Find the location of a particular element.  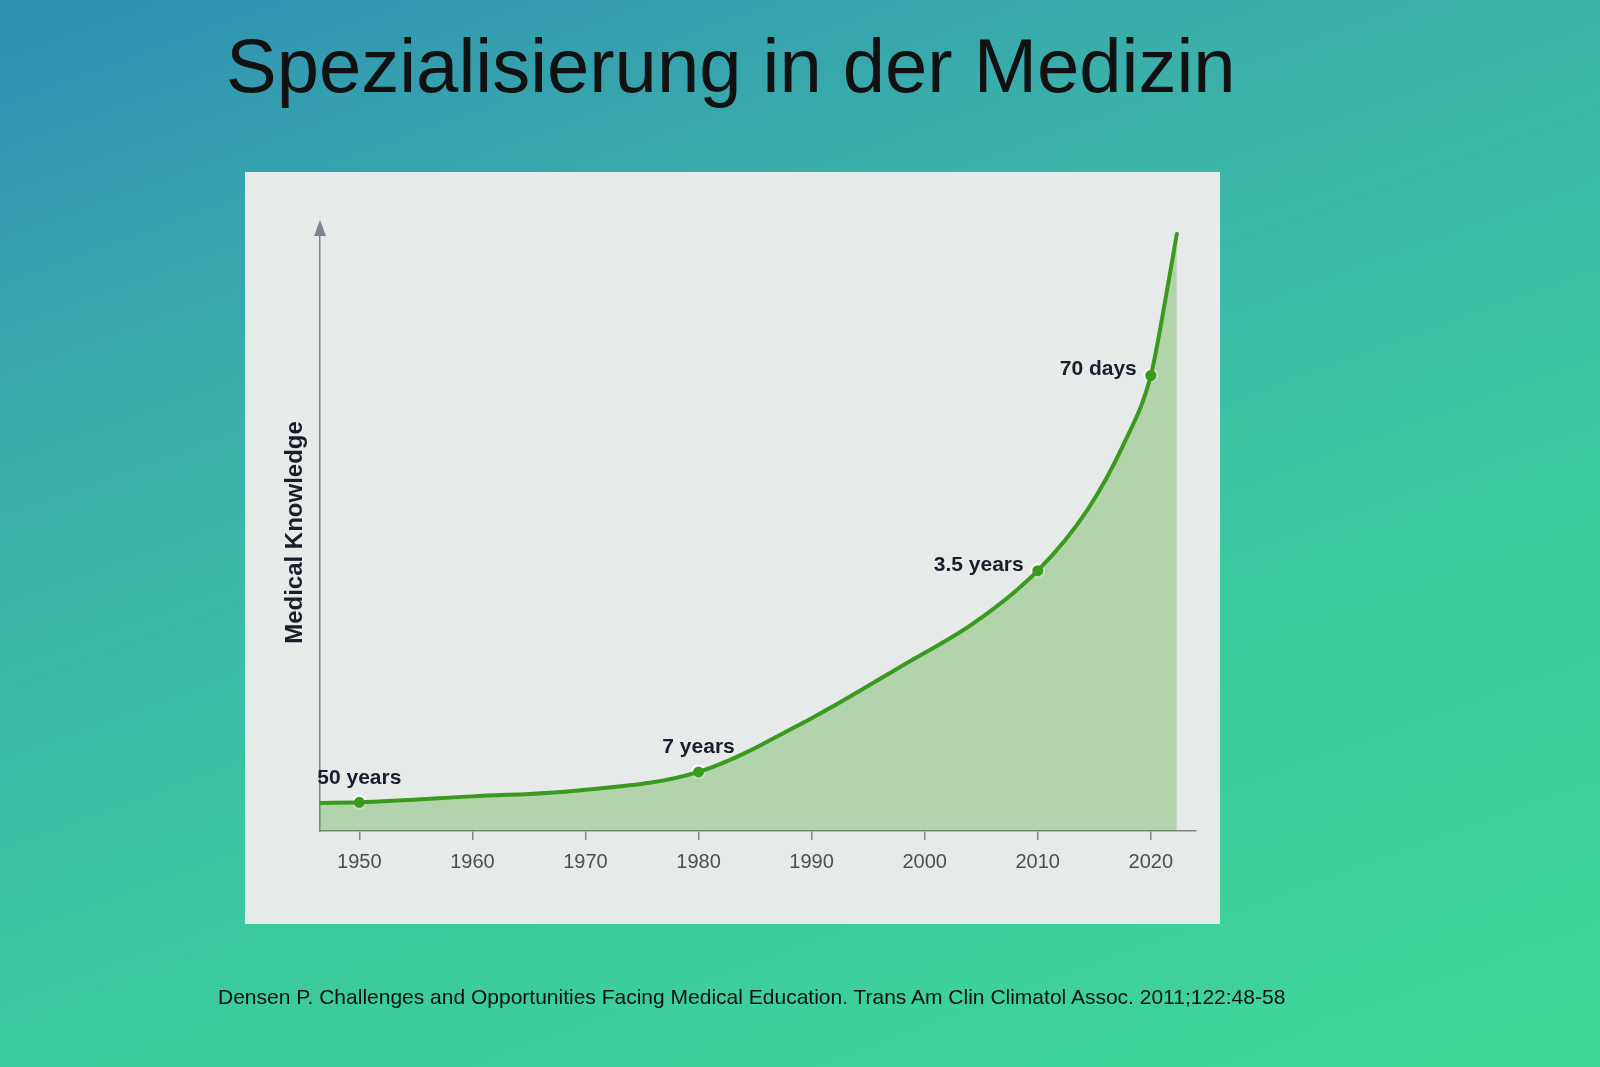

x-tick-label: 1990 is located at coordinates (811, 860).